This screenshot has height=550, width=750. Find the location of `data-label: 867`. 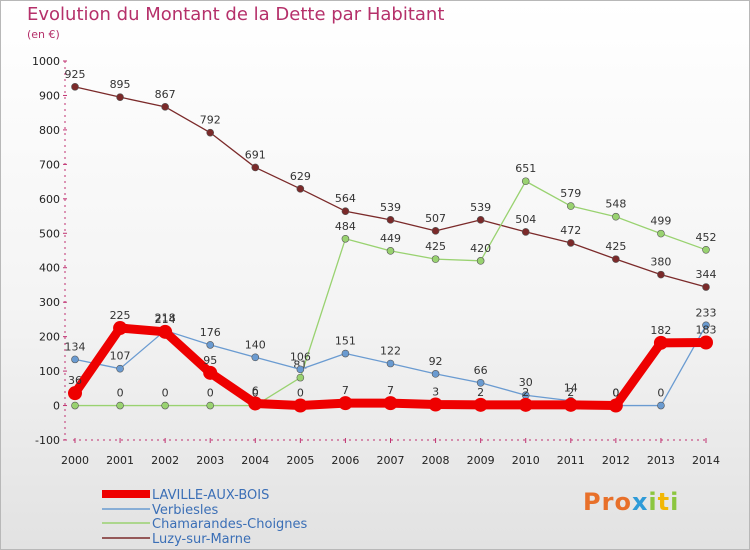

data-label: 867 is located at coordinates (165, 94).